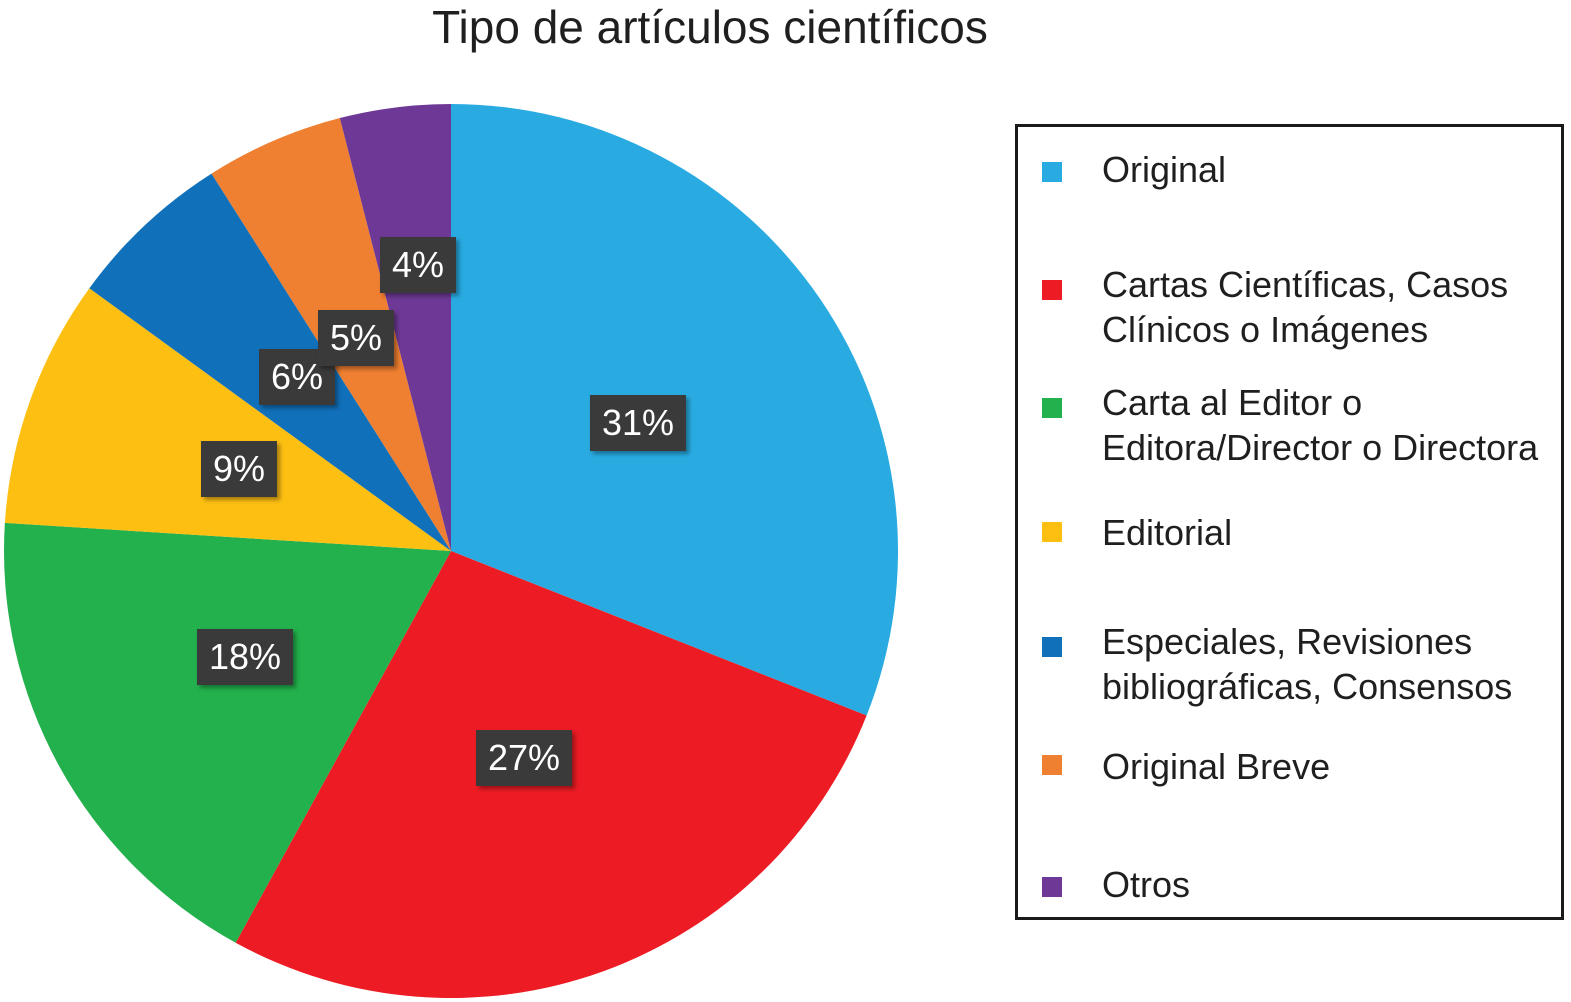 This screenshot has height=1002, width=1571. Describe the element at coordinates (239, 469) in the screenshot. I see `slice-percent-label: 9%` at that location.